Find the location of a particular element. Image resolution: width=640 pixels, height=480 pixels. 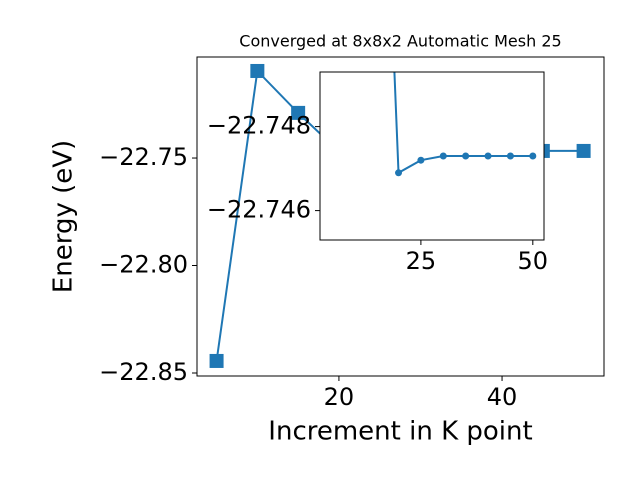

plot-area is located at coordinates (465, 124).